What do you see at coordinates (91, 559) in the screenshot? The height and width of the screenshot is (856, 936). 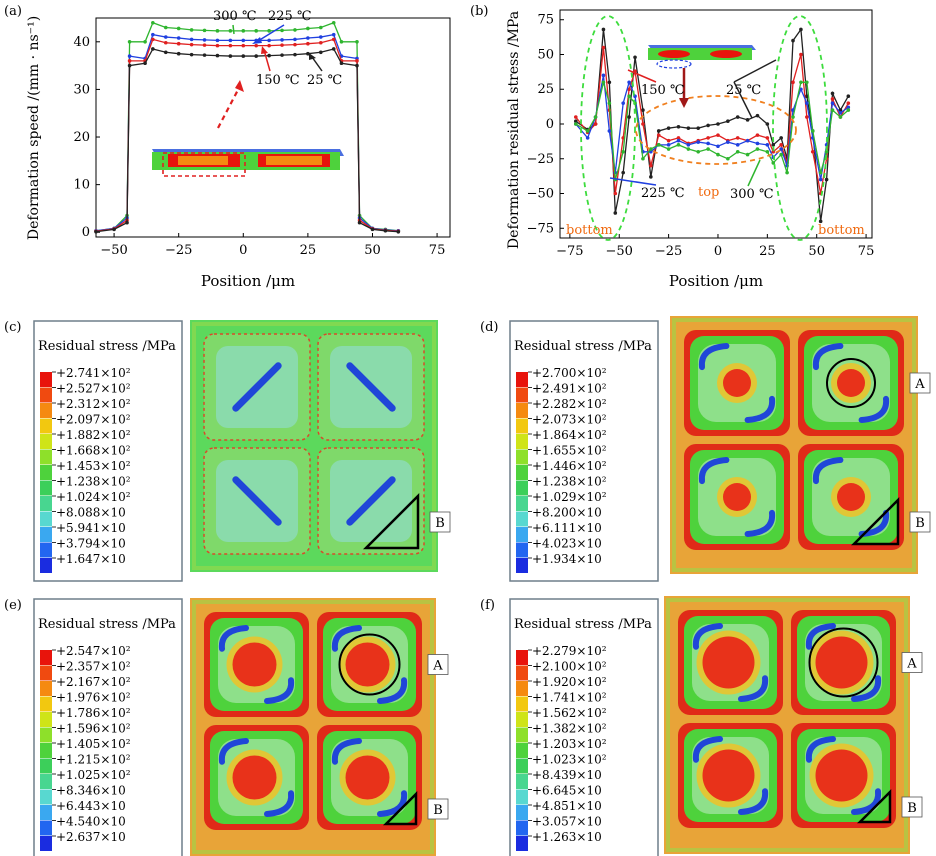 I see `legend-value: +1.647×10` at bounding box center [91, 559].